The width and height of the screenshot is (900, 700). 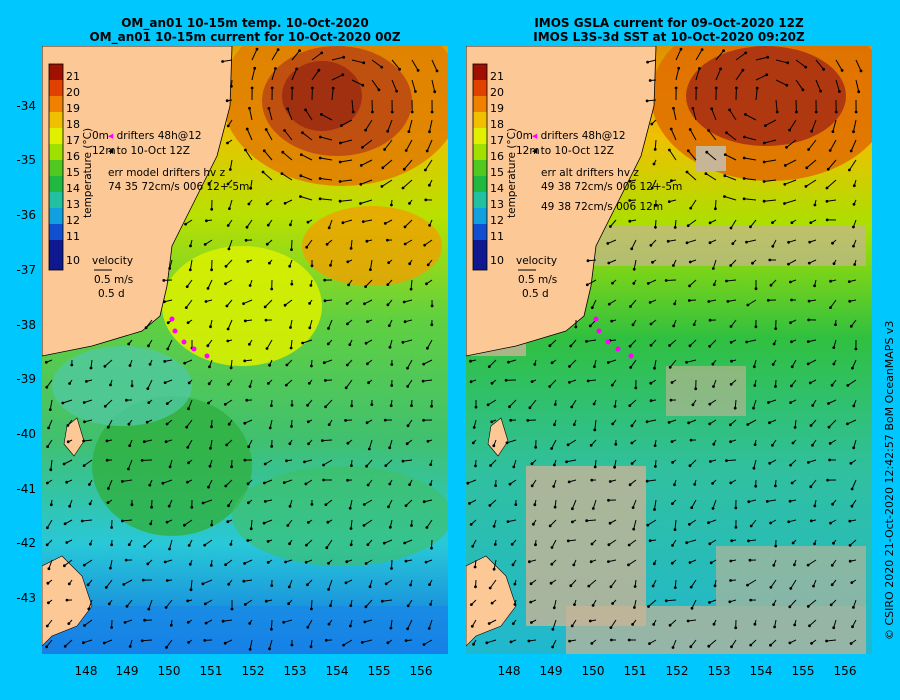 What do you see at coordinates (100, 136) in the screenshot?
I see `left-depth-tag-1: 0m` at bounding box center [100, 136].